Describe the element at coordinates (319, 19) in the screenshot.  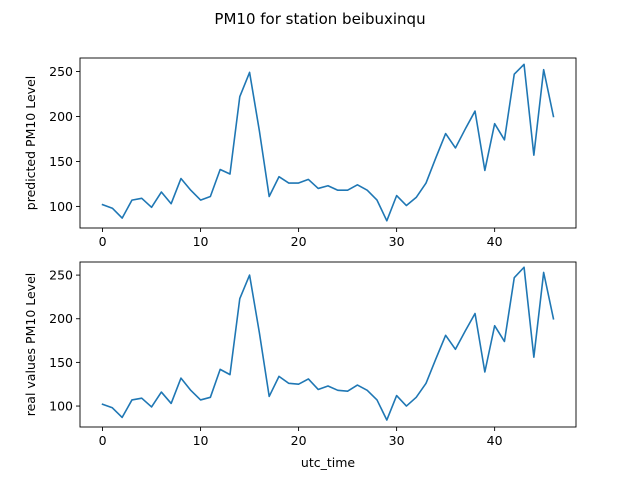
I see `figure-title: PM10 for station beibuxinqu` at that location.